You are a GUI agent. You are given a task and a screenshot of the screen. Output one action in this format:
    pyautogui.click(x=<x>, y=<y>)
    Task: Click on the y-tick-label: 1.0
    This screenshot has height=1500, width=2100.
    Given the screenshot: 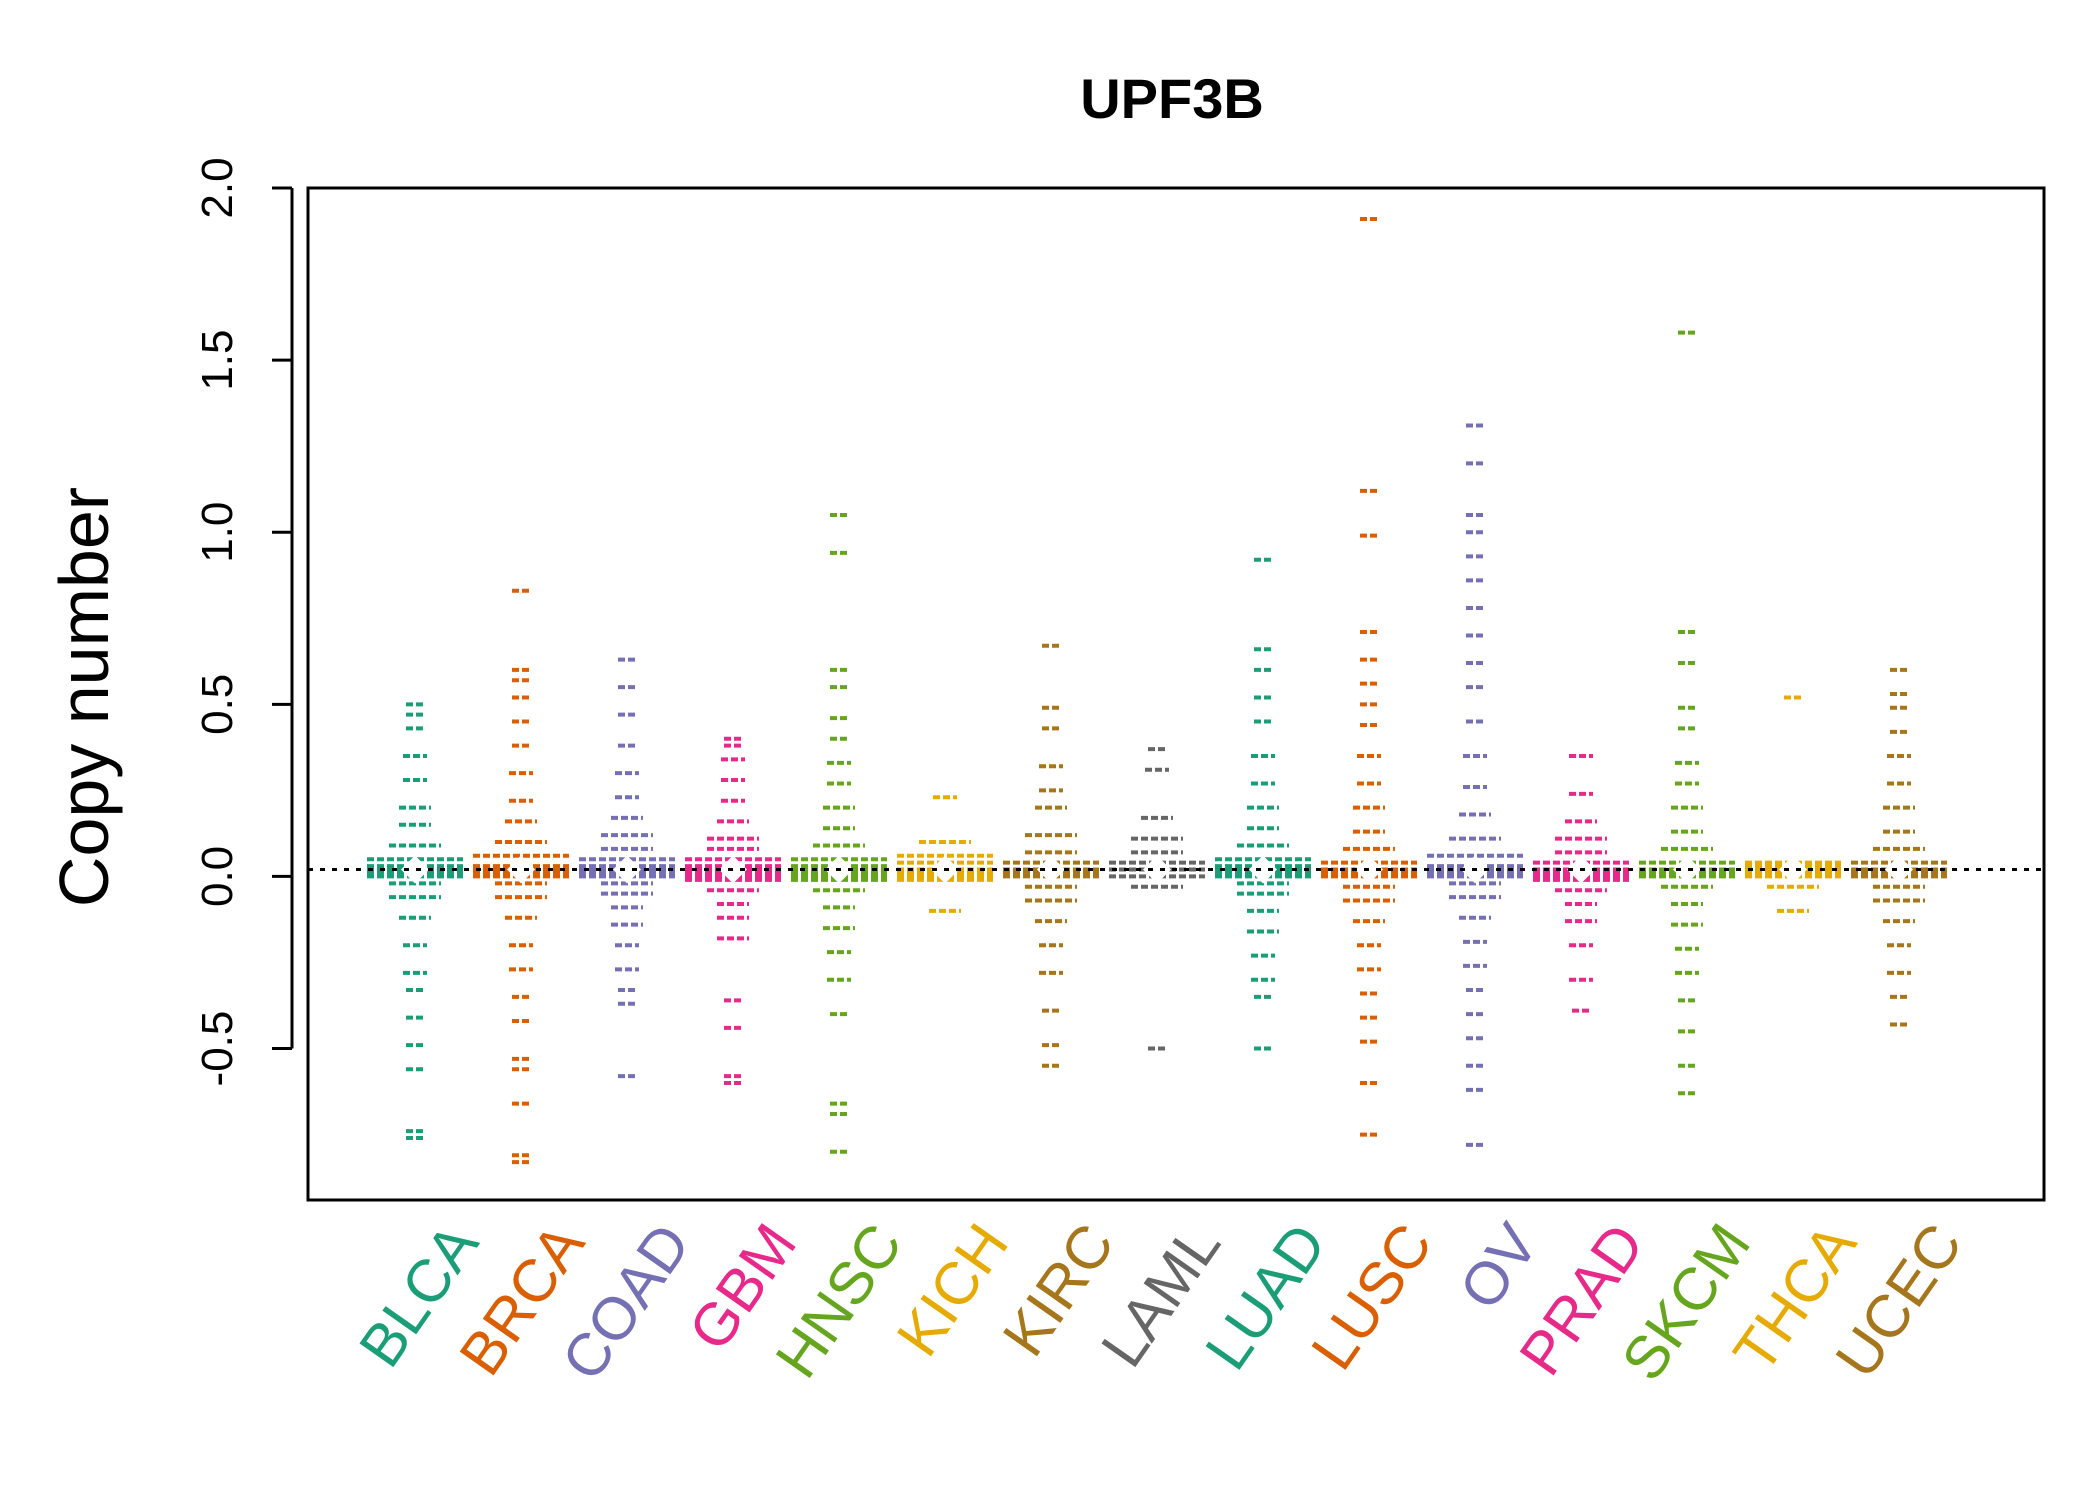 What is the action you would take?
    pyautogui.click(x=217, y=532)
    